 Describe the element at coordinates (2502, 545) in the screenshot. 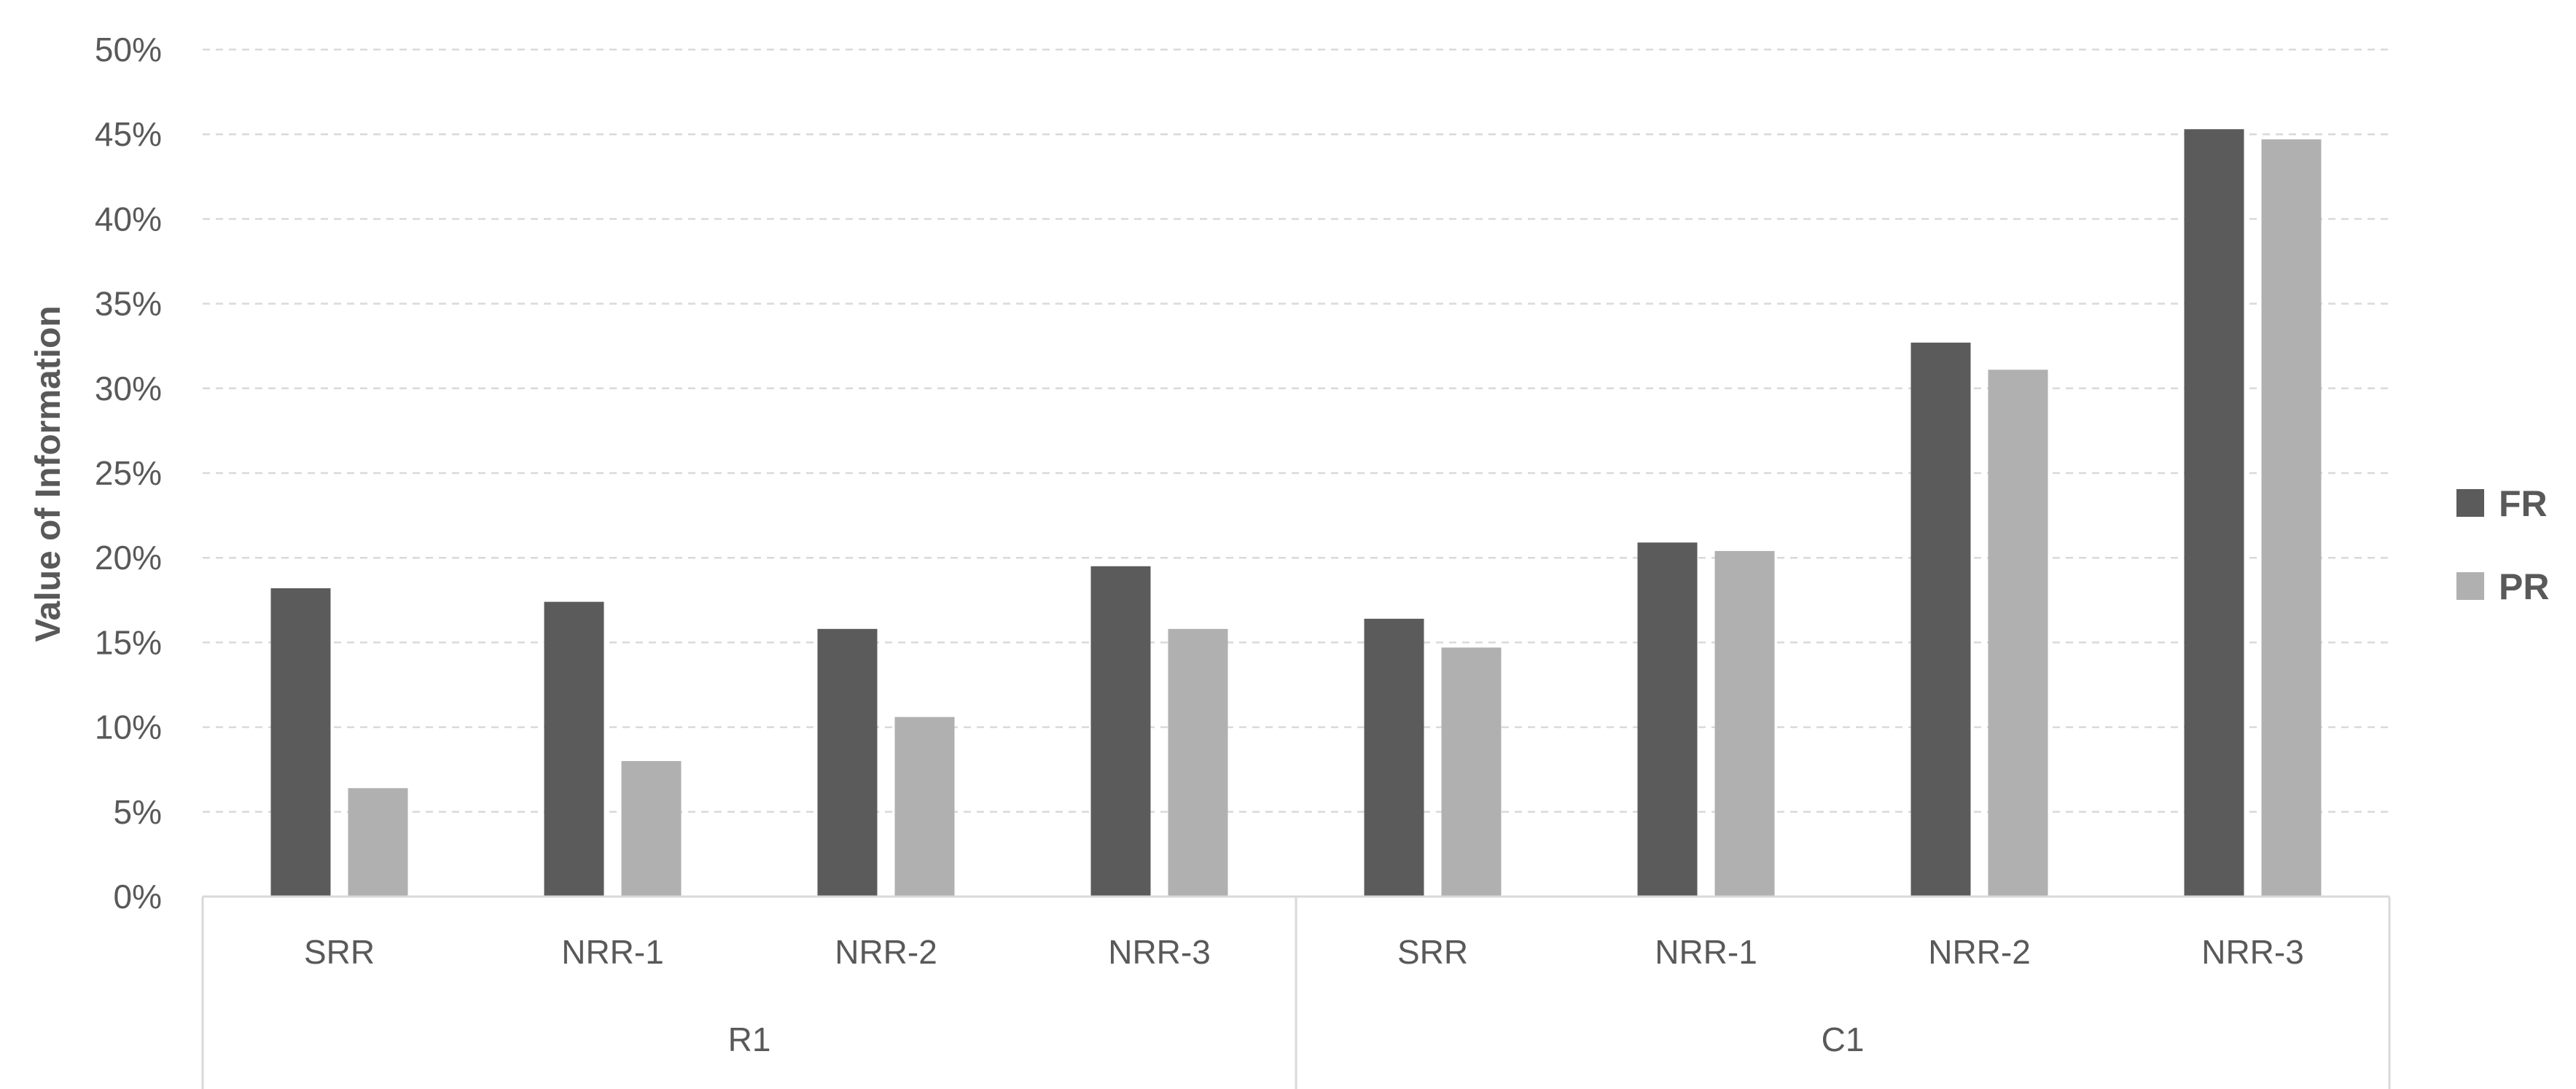

I see `legend: FR PR` at that location.